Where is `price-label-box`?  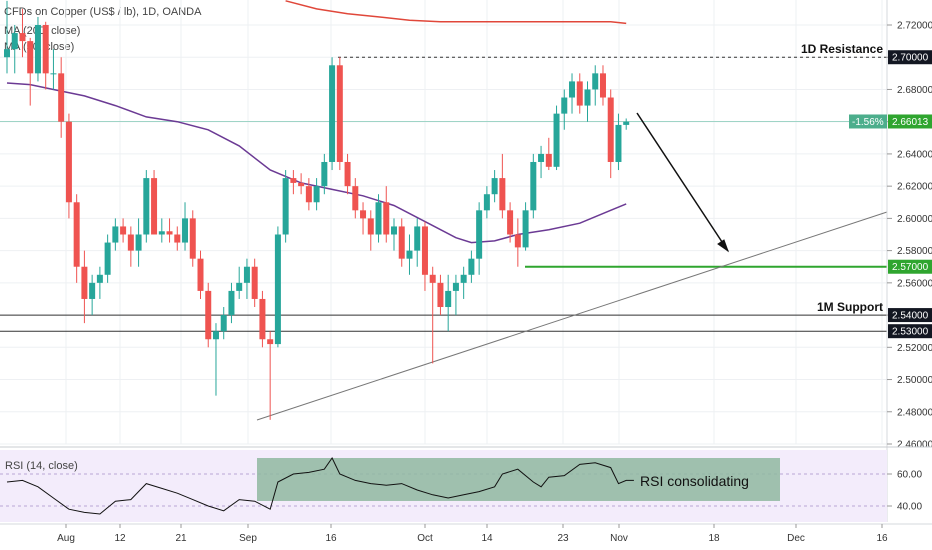 price-label-box is located at coordinates (910, 57).